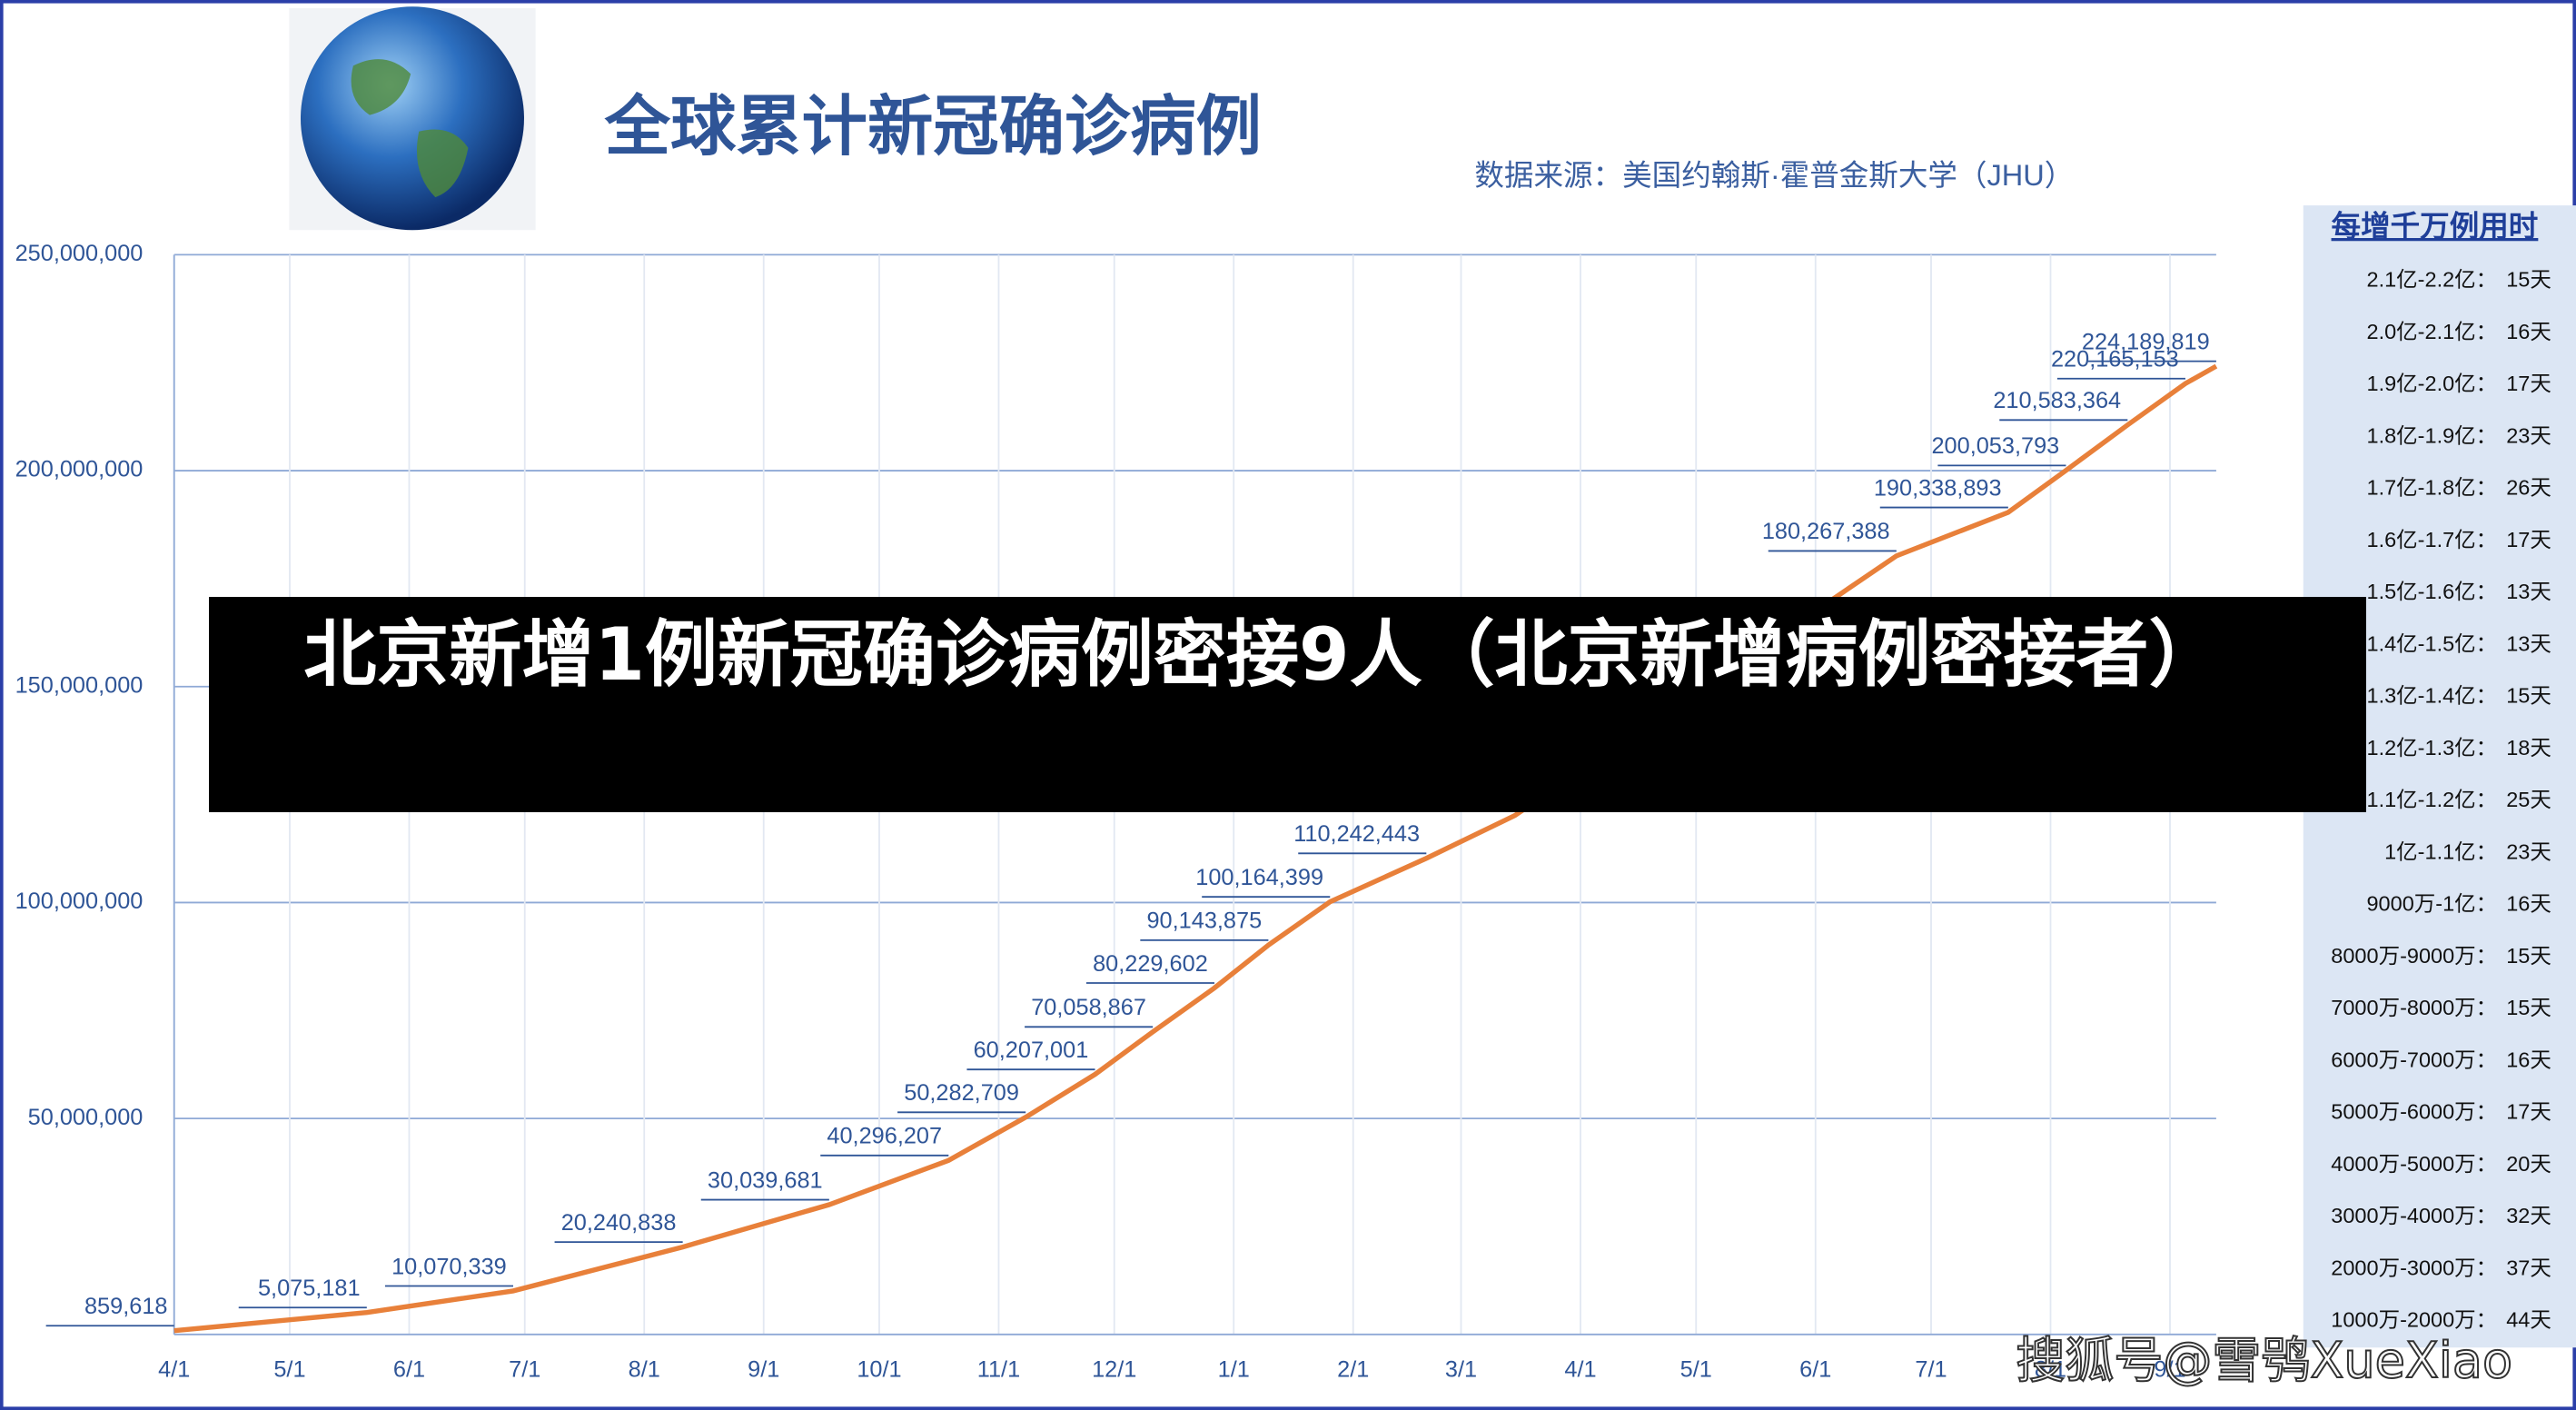 The height and width of the screenshot is (1410, 2576). Describe the element at coordinates (79, 685) in the screenshot. I see `y-tick-label: 150,000,000` at that location.